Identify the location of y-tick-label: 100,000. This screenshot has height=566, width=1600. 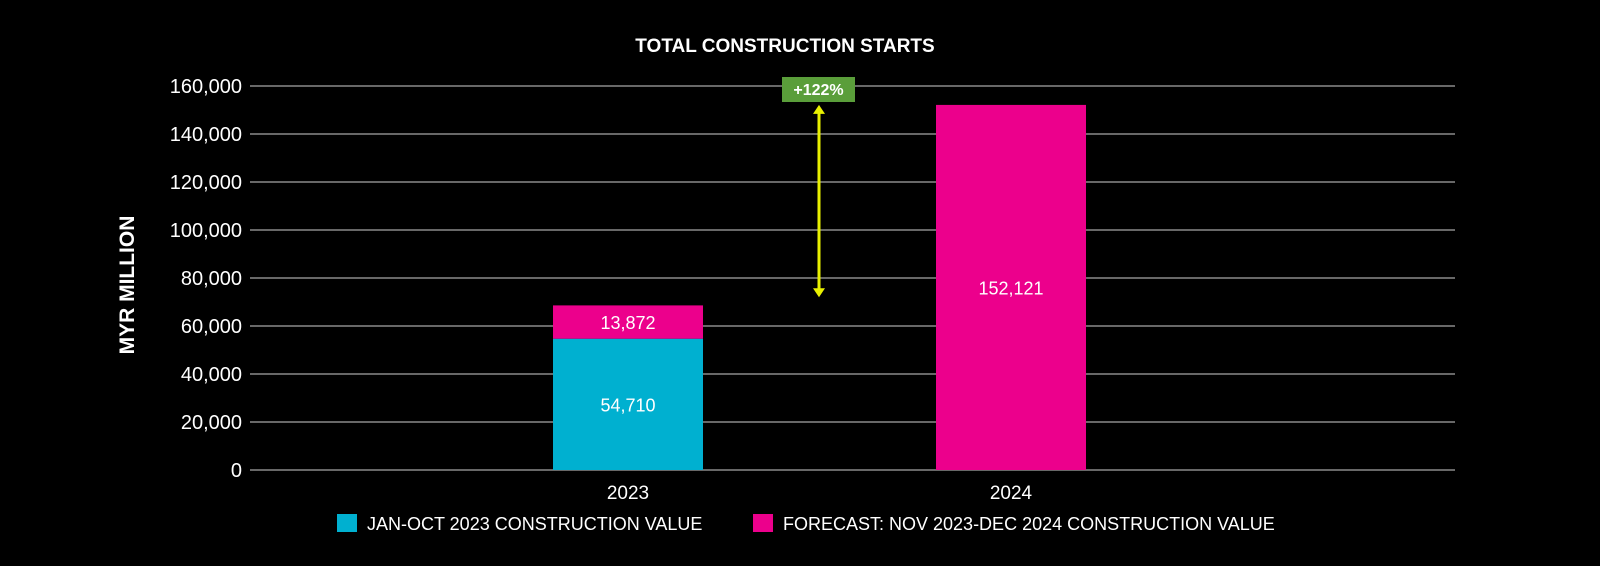
(206, 231).